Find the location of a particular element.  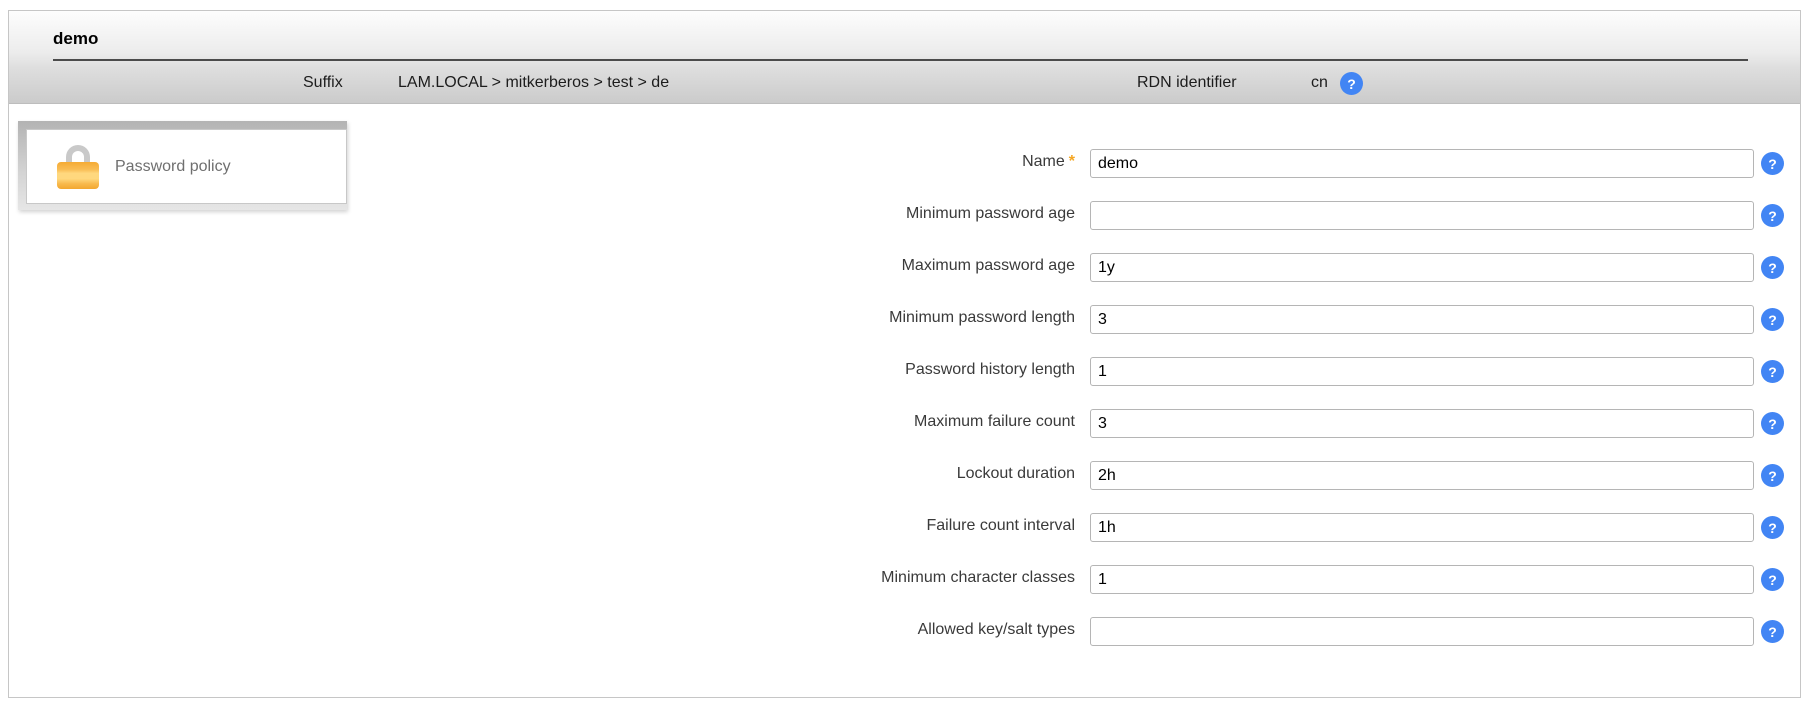

form-row: Lockout duration ? is located at coordinates (904, 476).